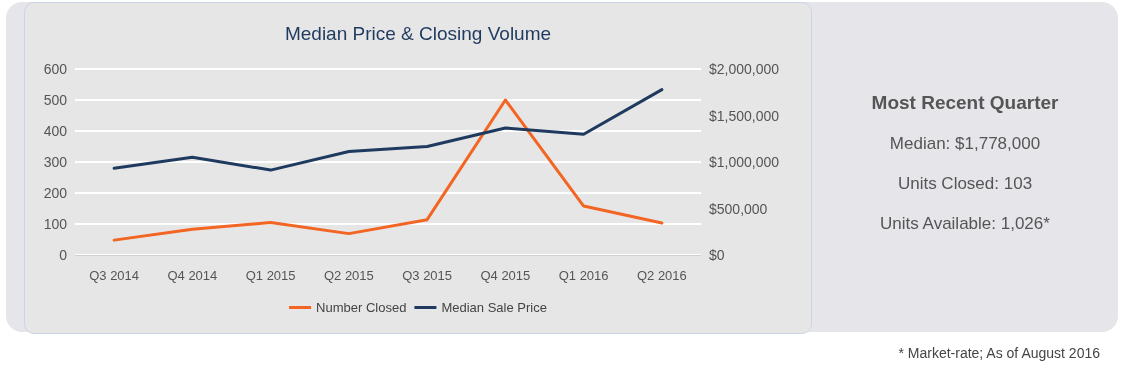  Describe the element at coordinates (661, 275) in the screenshot. I see `x-tick-label: Q2 2016` at that location.